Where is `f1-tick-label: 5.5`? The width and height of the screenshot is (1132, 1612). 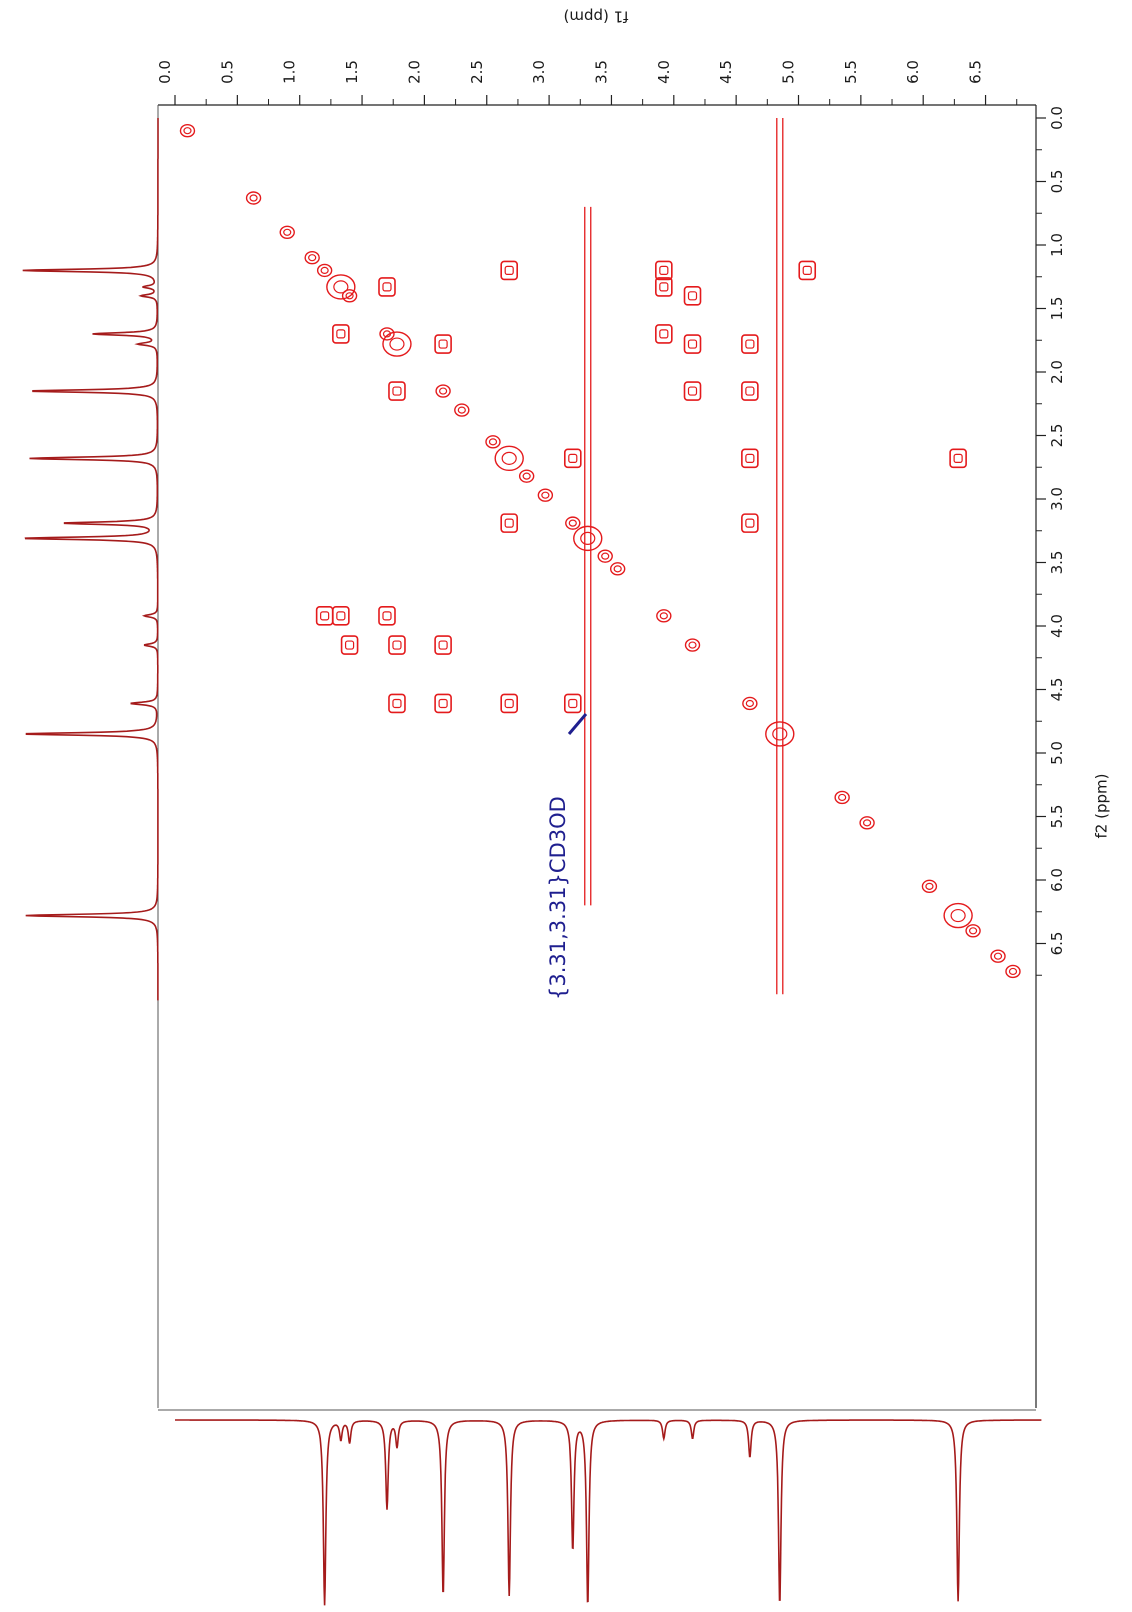
f1-tick-label: 5.5 is located at coordinates (851, 72).